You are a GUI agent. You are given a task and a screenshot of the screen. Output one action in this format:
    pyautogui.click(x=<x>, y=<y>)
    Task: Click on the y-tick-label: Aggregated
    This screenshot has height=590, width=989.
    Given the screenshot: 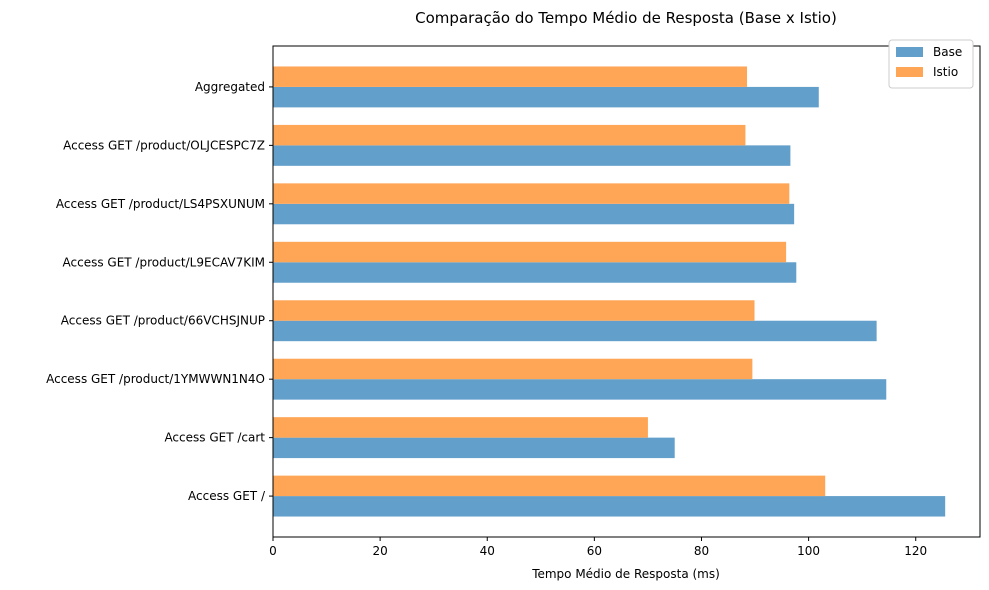 What is the action you would take?
    pyautogui.click(x=230, y=87)
    